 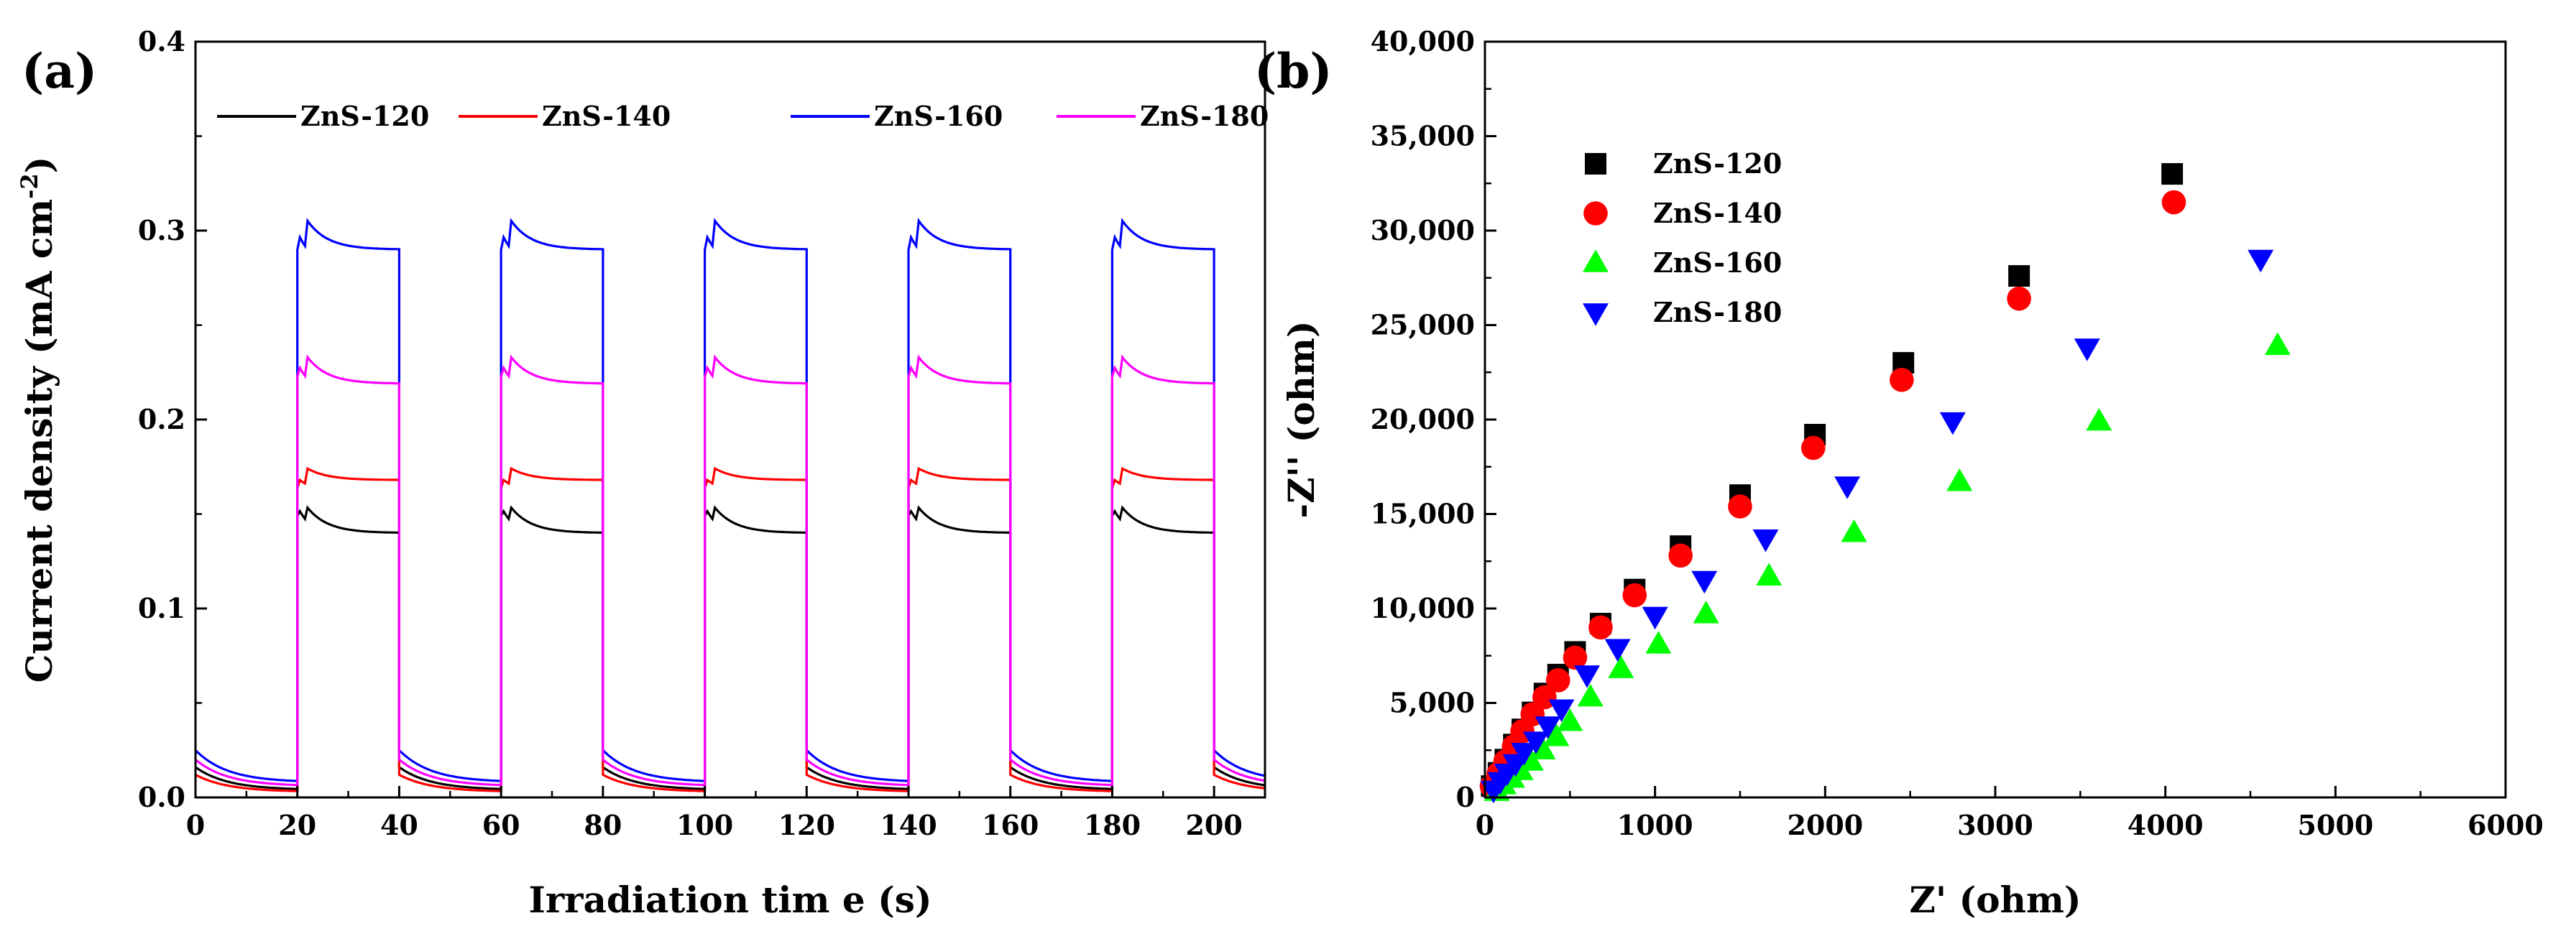 I want to click on x-tick-label: 140, so click(x=908, y=825).